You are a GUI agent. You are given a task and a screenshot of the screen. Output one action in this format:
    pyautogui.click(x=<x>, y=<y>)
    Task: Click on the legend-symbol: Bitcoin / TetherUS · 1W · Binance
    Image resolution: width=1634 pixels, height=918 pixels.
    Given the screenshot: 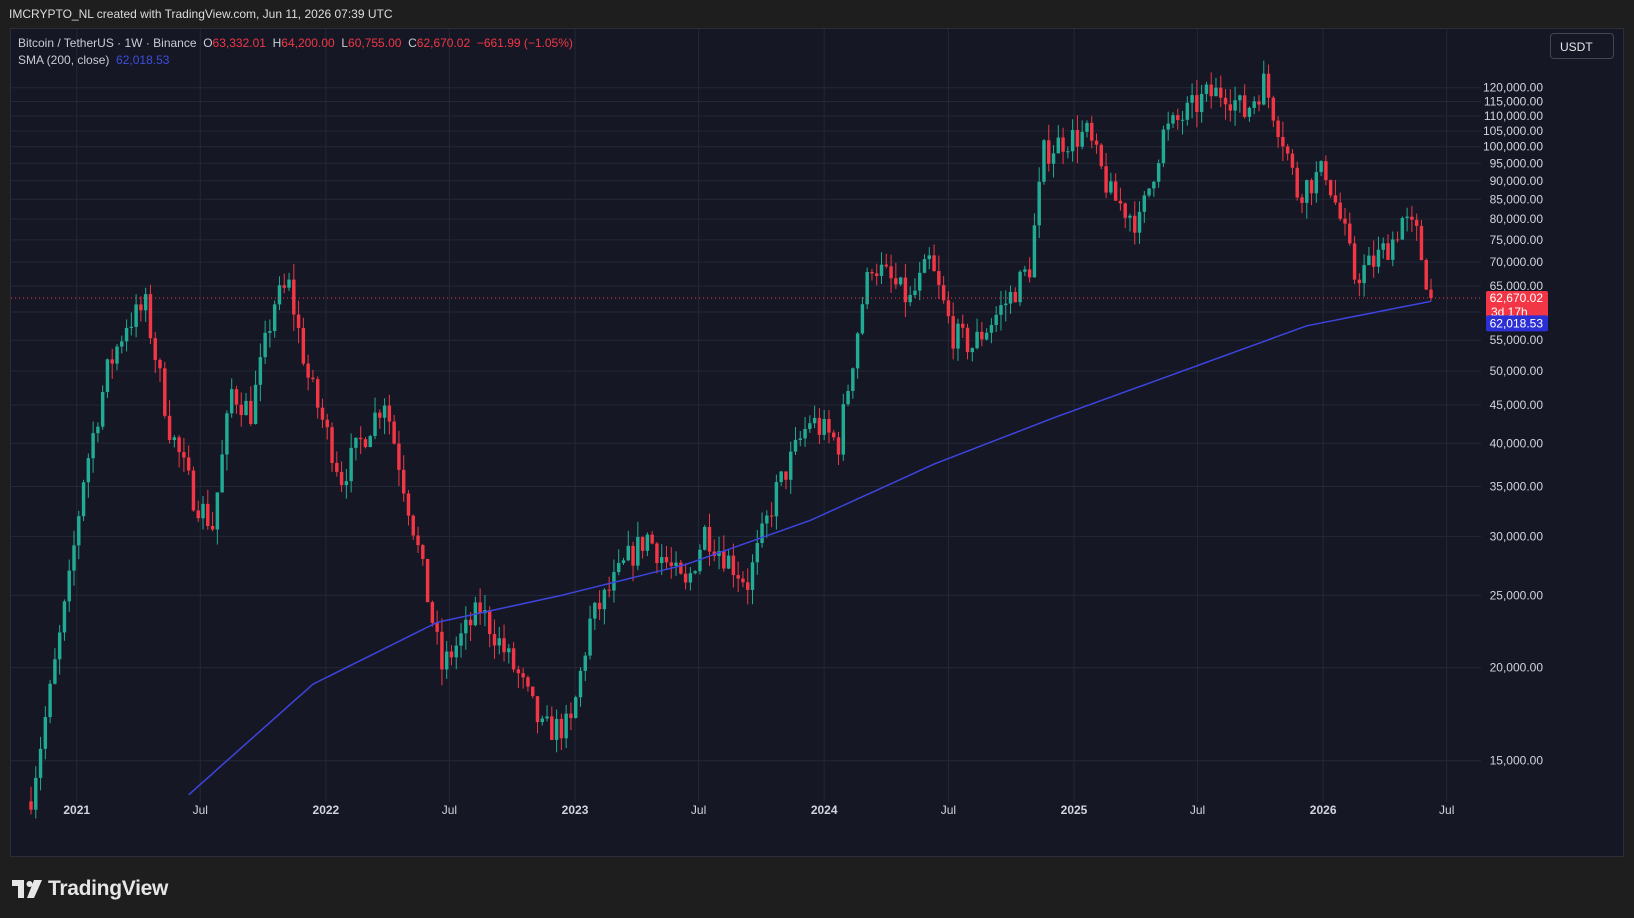 What is the action you would take?
    pyautogui.click(x=107, y=43)
    